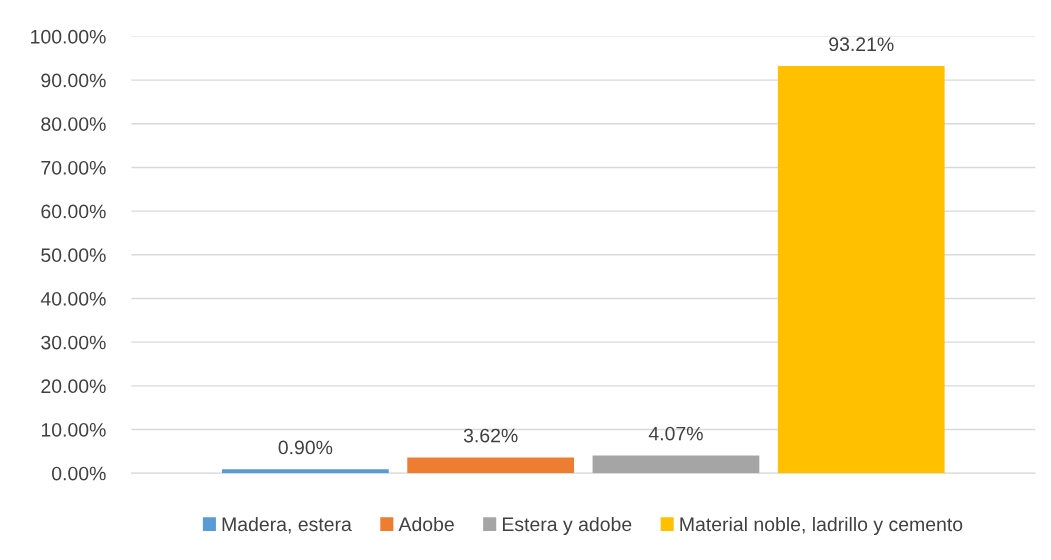 The image size is (1051, 560). What do you see at coordinates (675, 433) in the screenshot?
I see `data-label: 4.07%` at bounding box center [675, 433].